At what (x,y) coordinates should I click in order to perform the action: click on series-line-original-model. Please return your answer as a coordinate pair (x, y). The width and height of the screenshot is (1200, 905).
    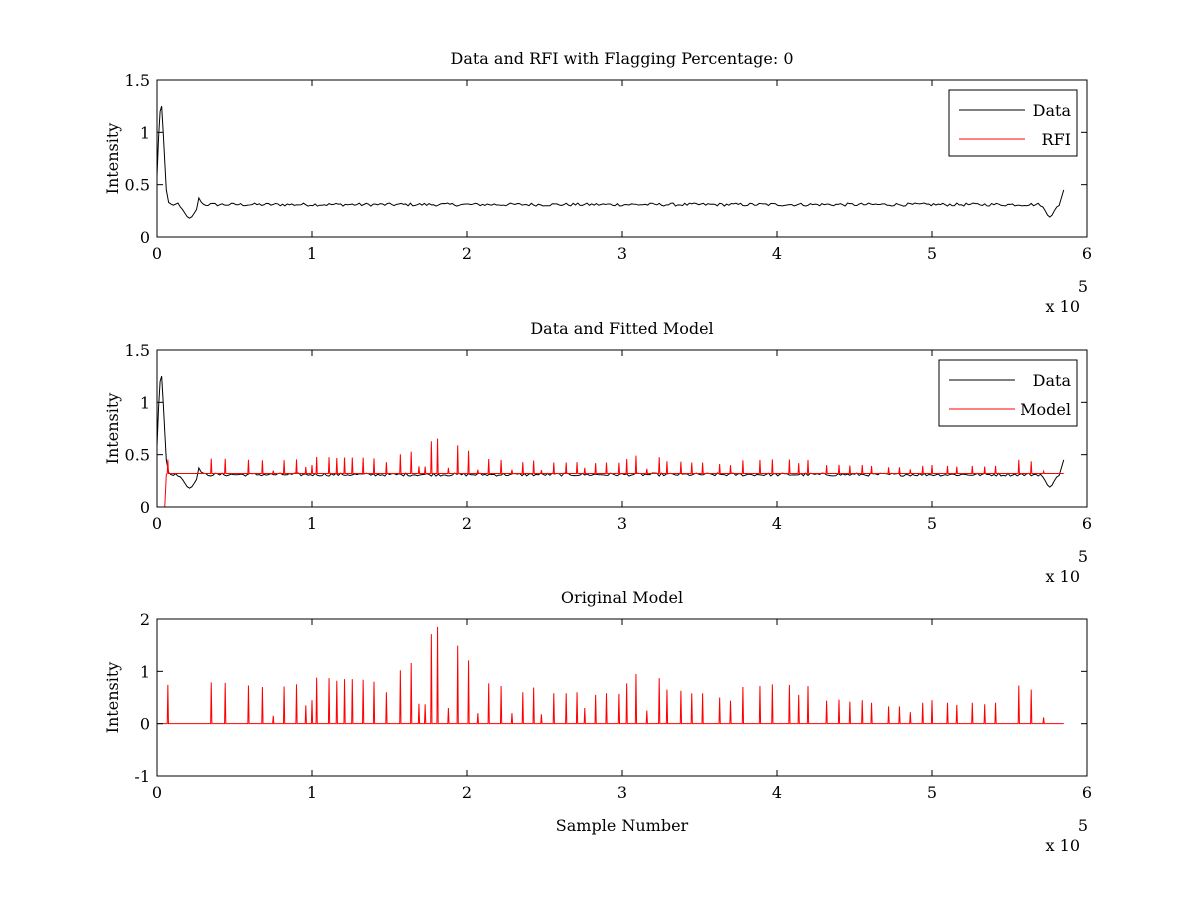
    Looking at the image, I should click on (610, 675).